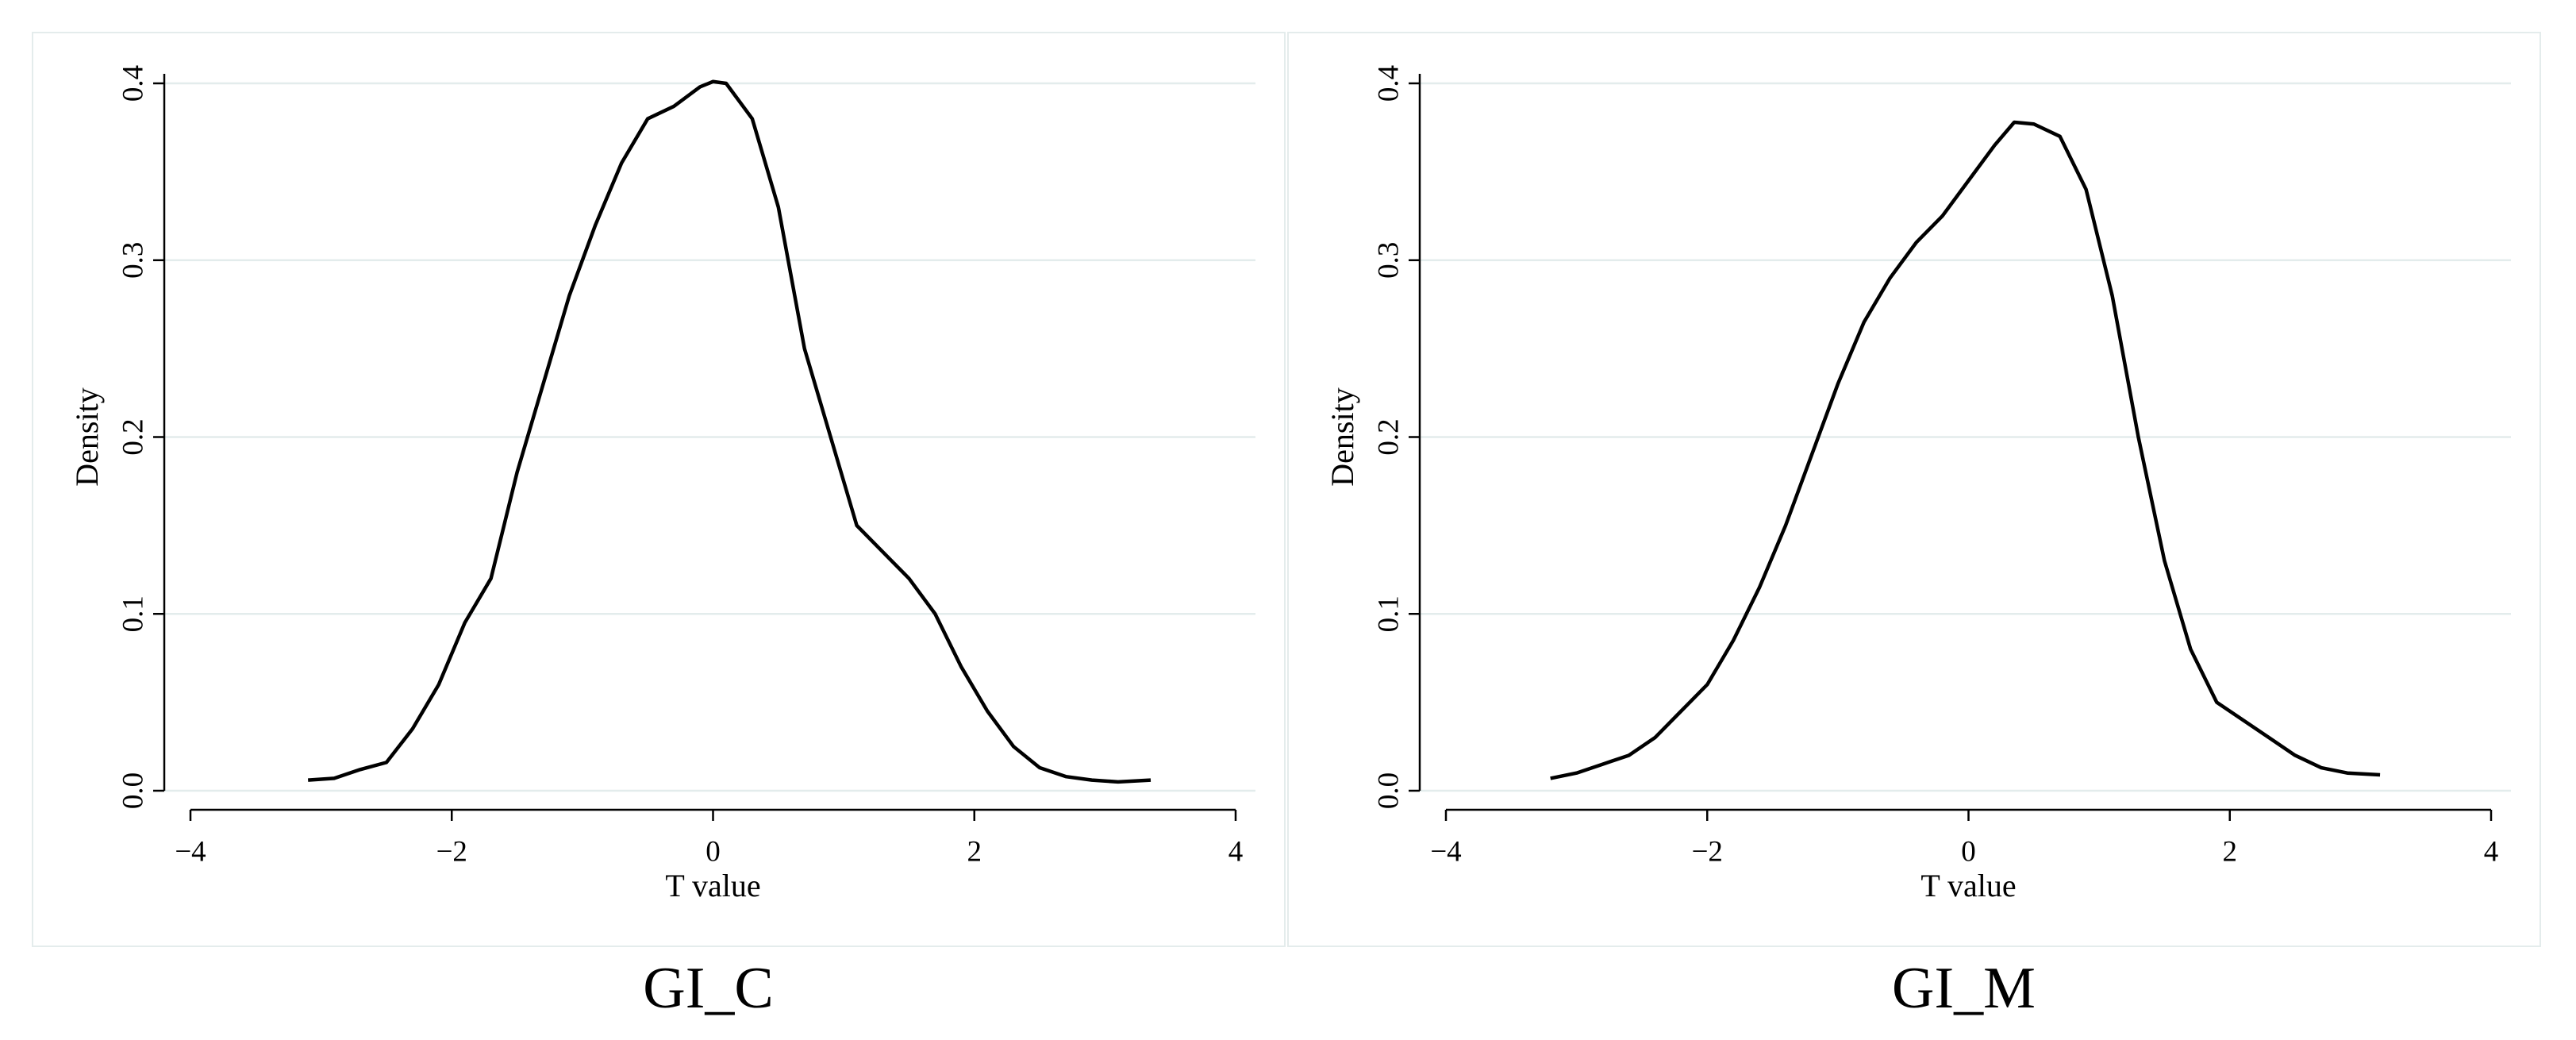 The height and width of the screenshot is (1040, 2576). Describe the element at coordinates (1964, 988) in the screenshot. I see `chart-title: GI_M` at that location.